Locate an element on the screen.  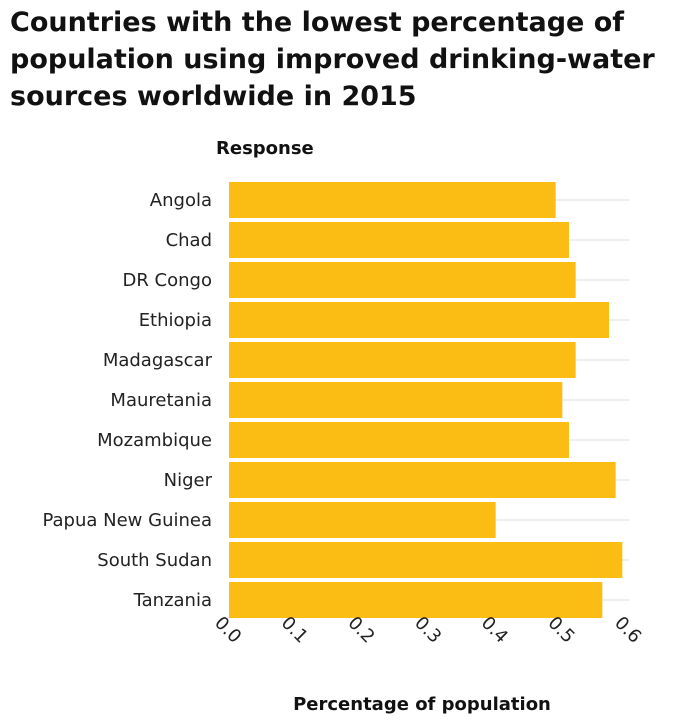
bar-madagascar is located at coordinates (402, 360).